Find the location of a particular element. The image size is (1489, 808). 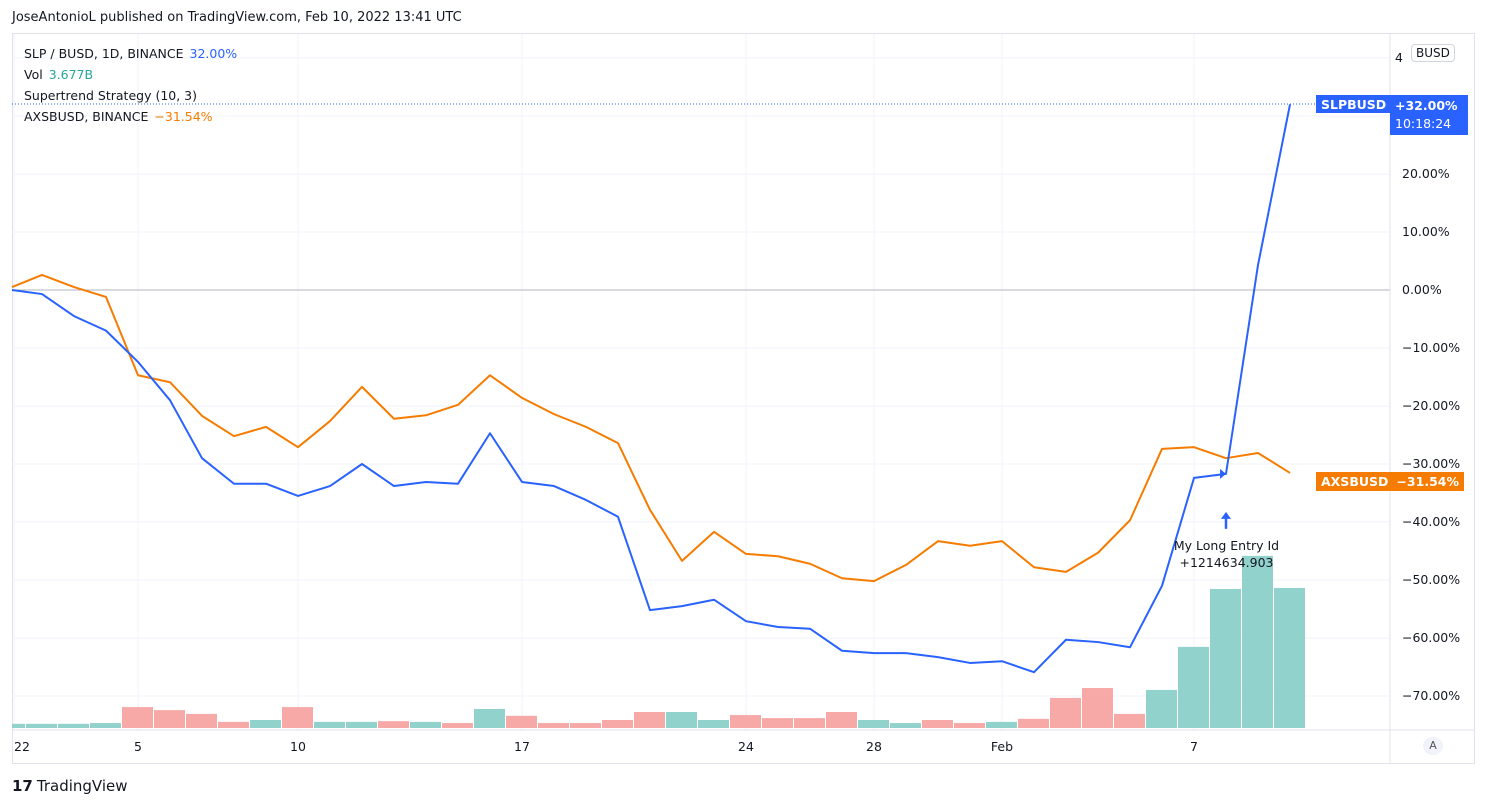

legend-main-symbol: SLP / BUSD, 1D, BINANCE is located at coordinates (104, 53).